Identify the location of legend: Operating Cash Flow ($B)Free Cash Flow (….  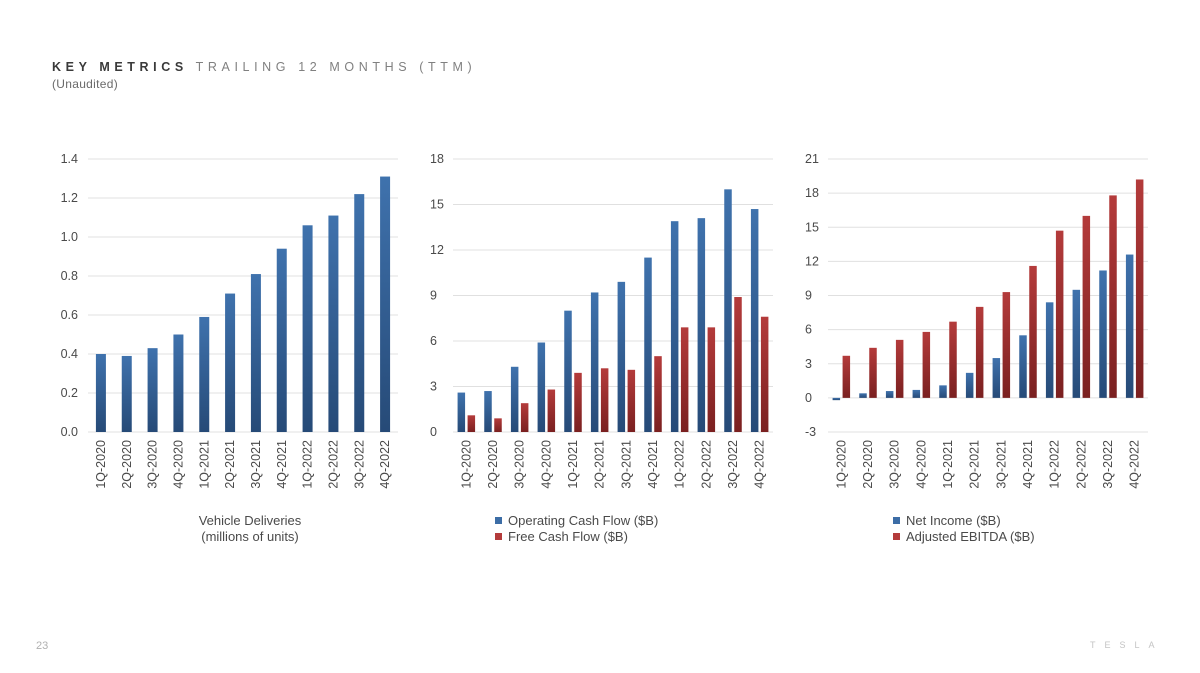
(576, 528).